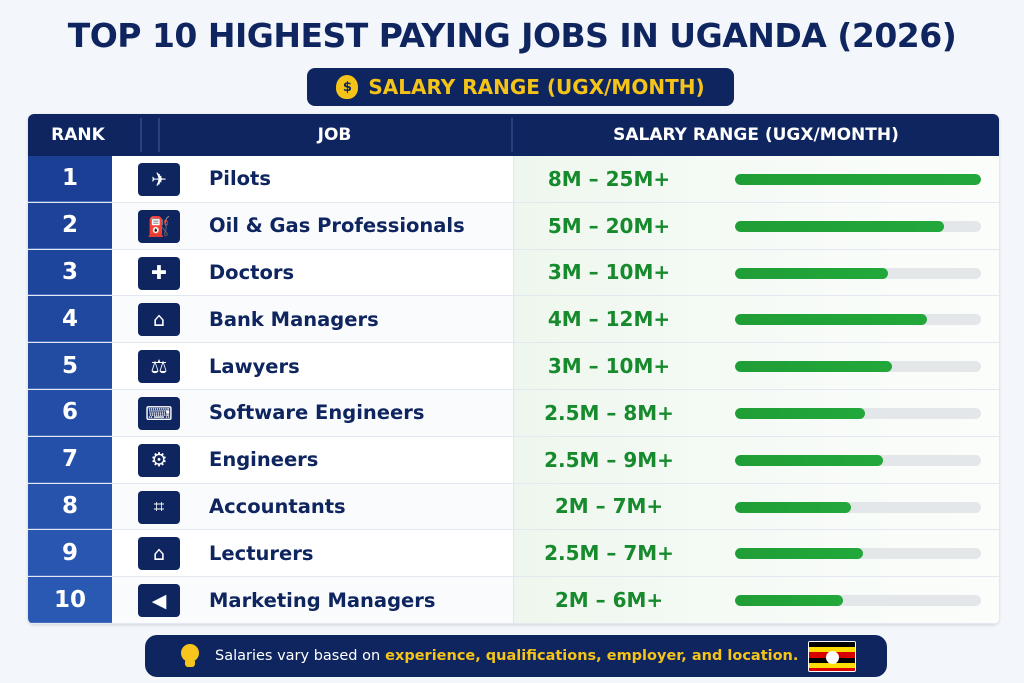 The height and width of the screenshot is (683, 1024). I want to click on rank-cell: 7, so click(70, 459).